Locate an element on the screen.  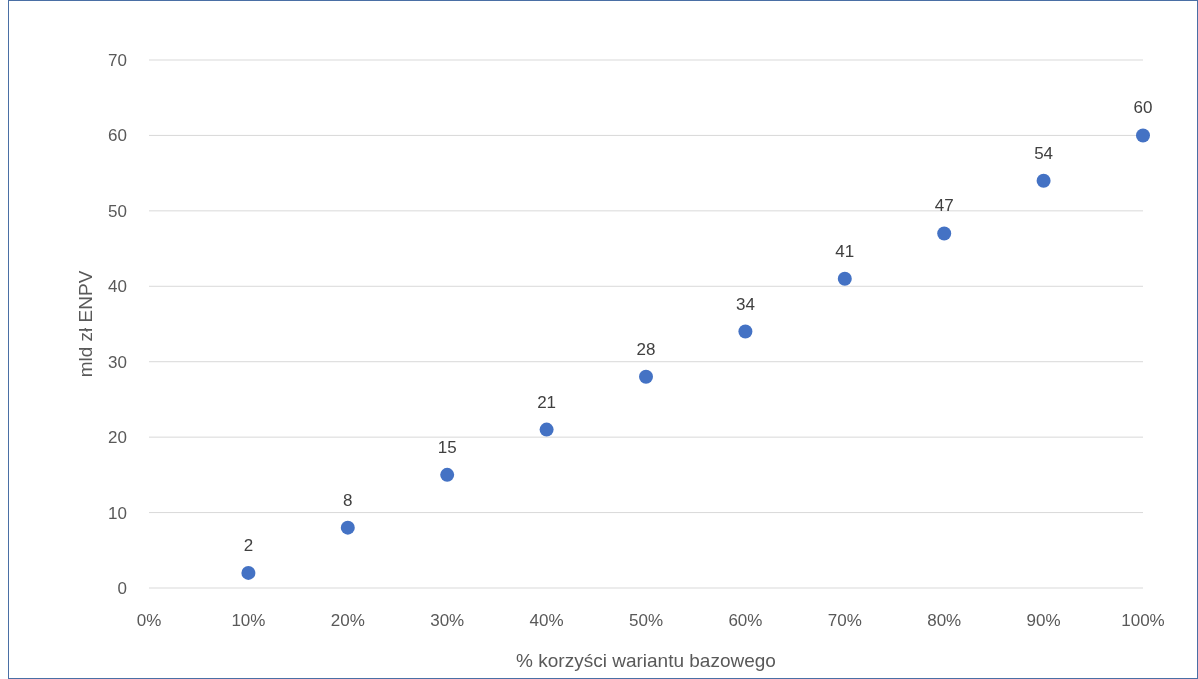
y-tick-label: 30 is located at coordinates (117, 362).